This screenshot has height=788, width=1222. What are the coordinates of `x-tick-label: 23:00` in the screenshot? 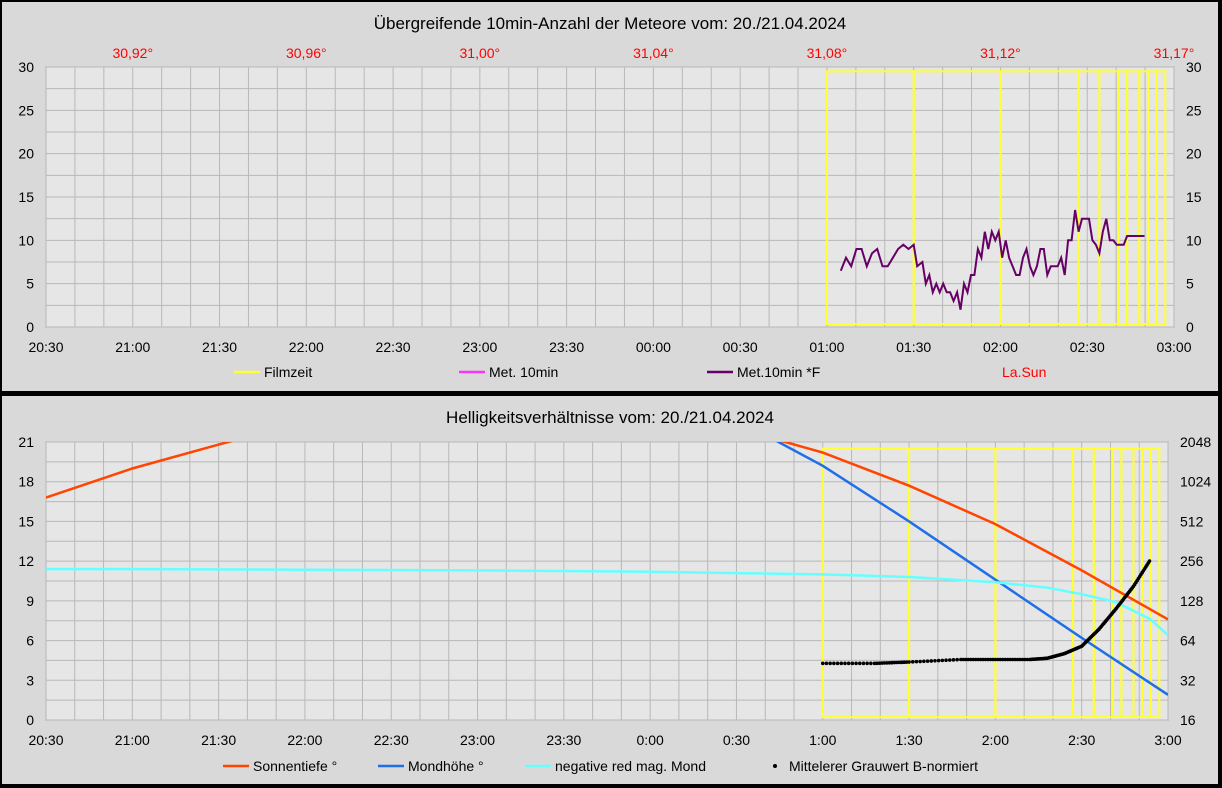 It's located at (479, 347).